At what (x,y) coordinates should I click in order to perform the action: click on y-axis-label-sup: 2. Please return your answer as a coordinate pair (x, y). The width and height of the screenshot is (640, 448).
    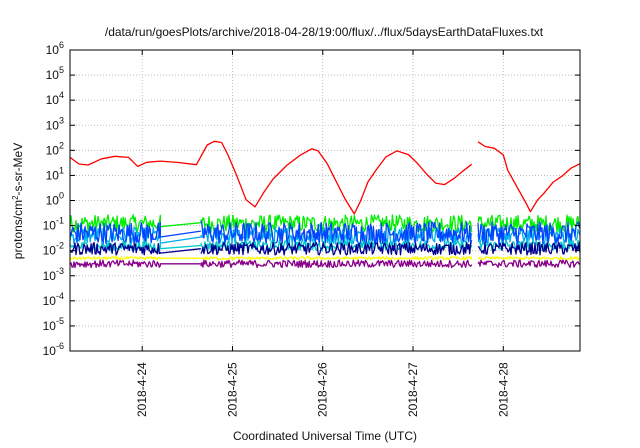
    Looking at the image, I should click on (15, 197).